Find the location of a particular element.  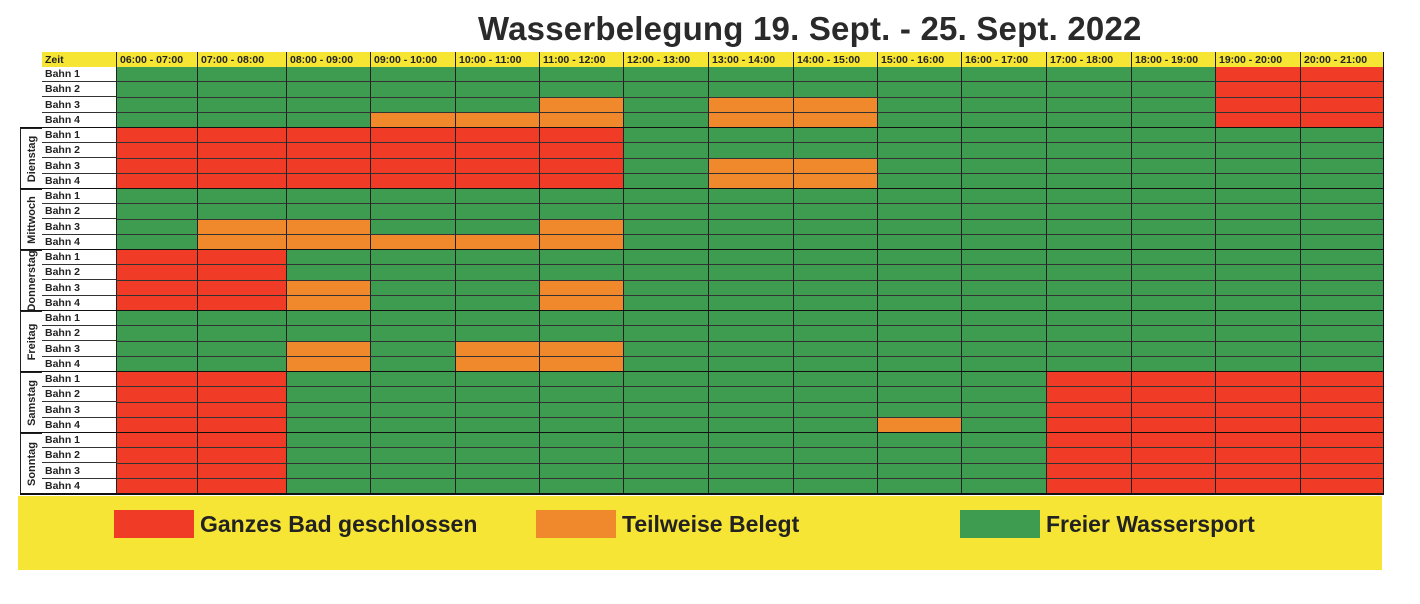

day-label-box: Sonntag is located at coordinates (31, 463).